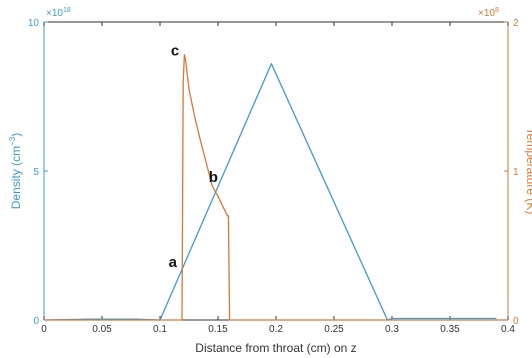  What do you see at coordinates (276, 329) in the screenshot?
I see `x-tick-label: 0.2` at bounding box center [276, 329].